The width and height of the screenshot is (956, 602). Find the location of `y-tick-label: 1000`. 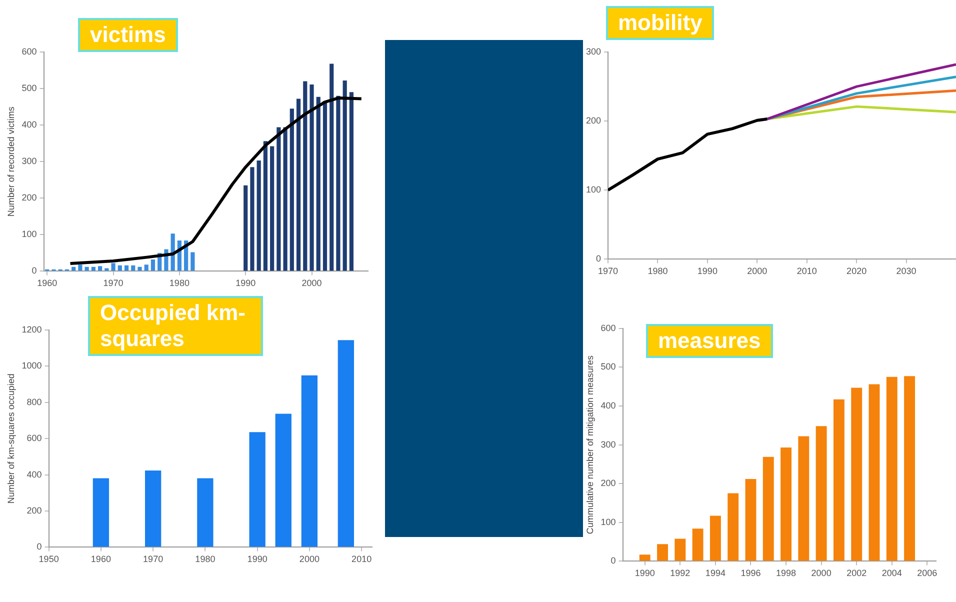

y-tick-label: 1000 is located at coordinates (32, 365).